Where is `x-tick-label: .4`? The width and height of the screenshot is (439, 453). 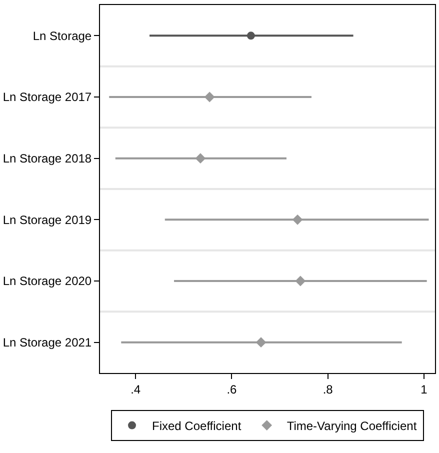 x-tick-label: .4 is located at coordinates (135, 389).